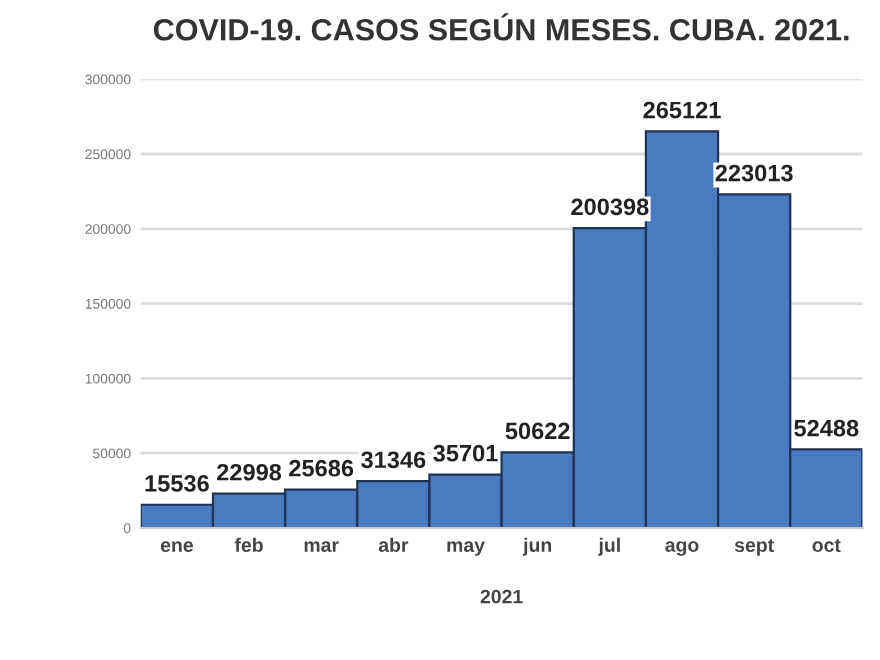 The height and width of the screenshot is (660, 880). What do you see at coordinates (393, 544) in the screenshot?
I see `x-tick-label: abr` at bounding box center [393, 544].